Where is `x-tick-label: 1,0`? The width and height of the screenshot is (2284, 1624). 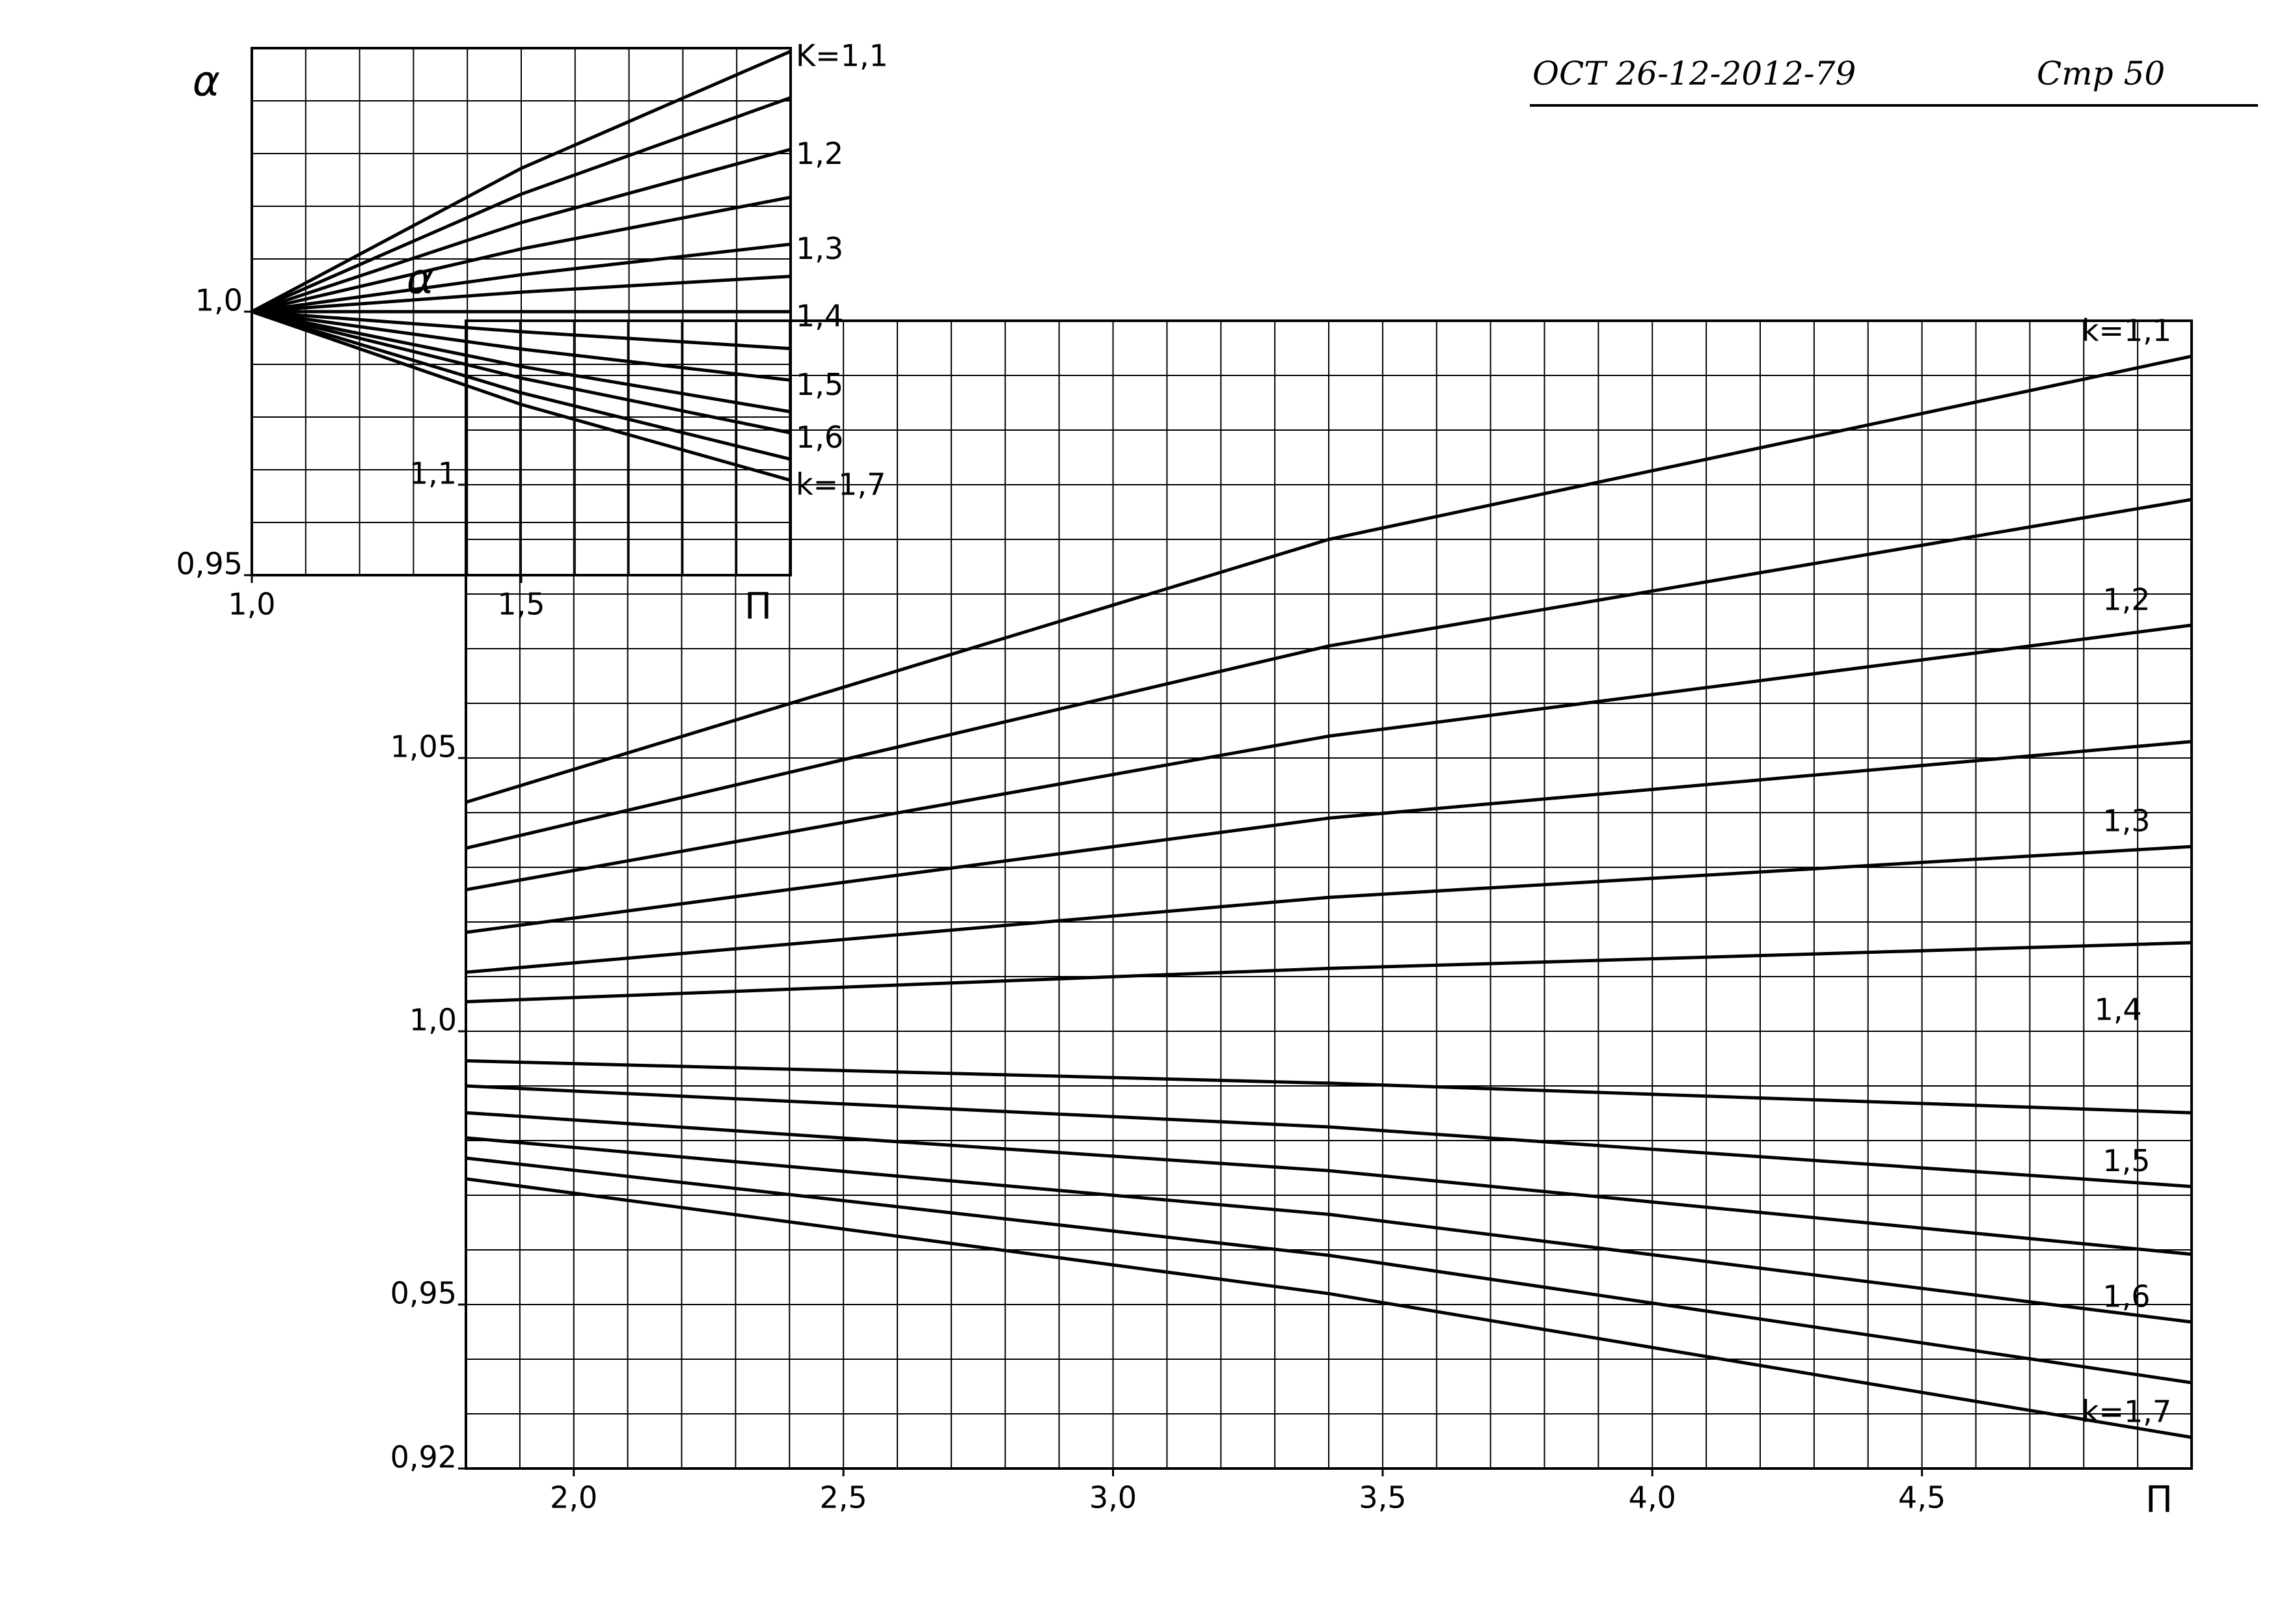 x-tick-label: 1,0 is located at coordinates (251, 604).